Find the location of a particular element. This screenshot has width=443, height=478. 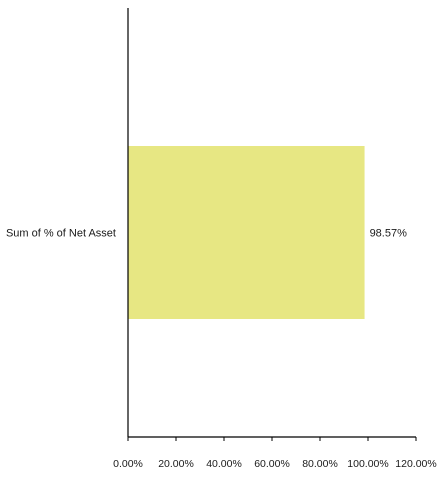

x-tick-label-0: 0.00% is located at coordinates (128, 464).